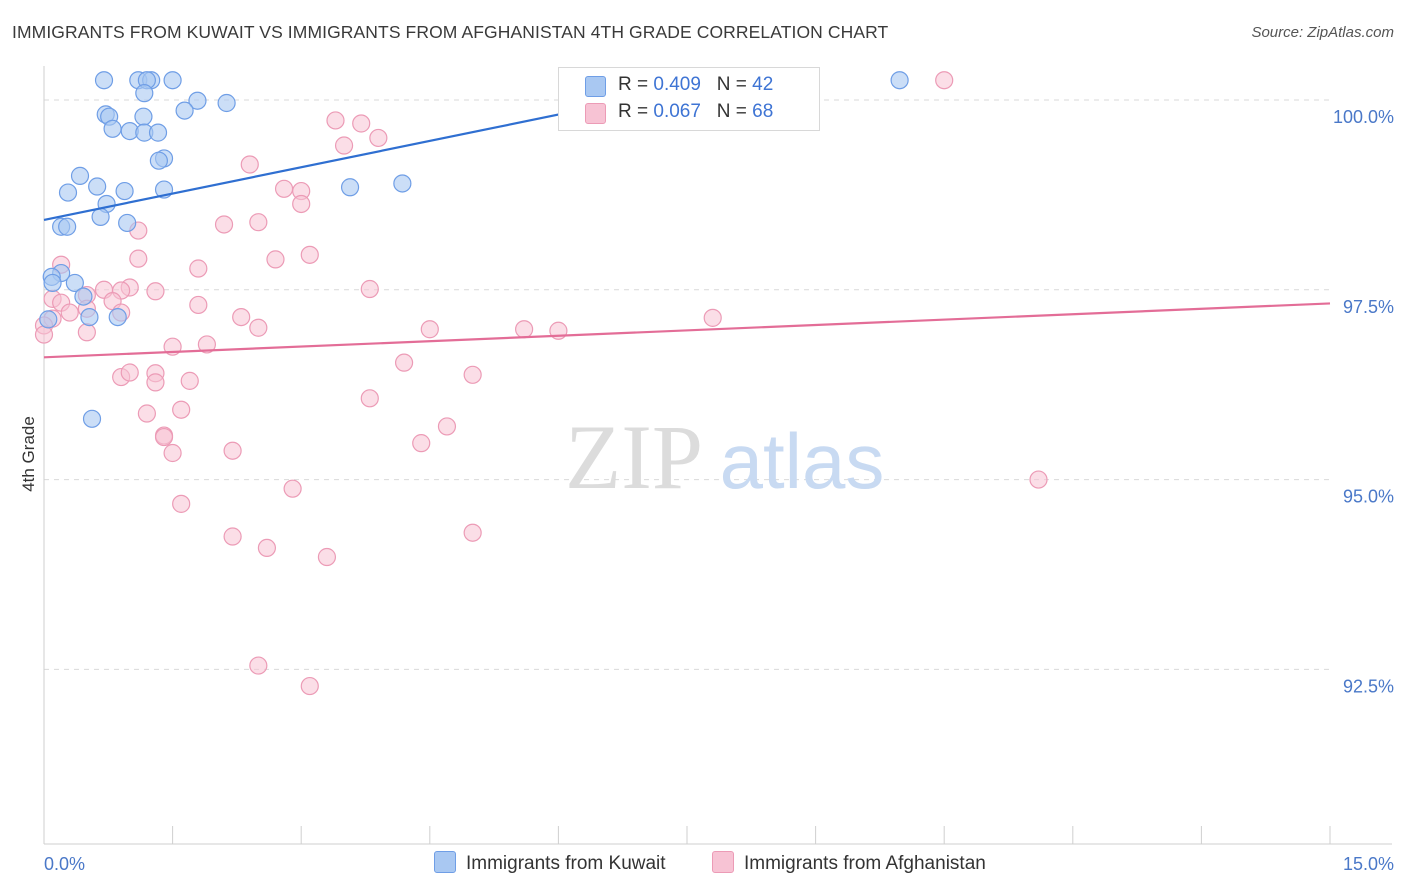 This screenshot has width=1406, height=892. I want to click on bottom-legend-afghanistan: Immigrants from Afghanistan, so click(849, 863).